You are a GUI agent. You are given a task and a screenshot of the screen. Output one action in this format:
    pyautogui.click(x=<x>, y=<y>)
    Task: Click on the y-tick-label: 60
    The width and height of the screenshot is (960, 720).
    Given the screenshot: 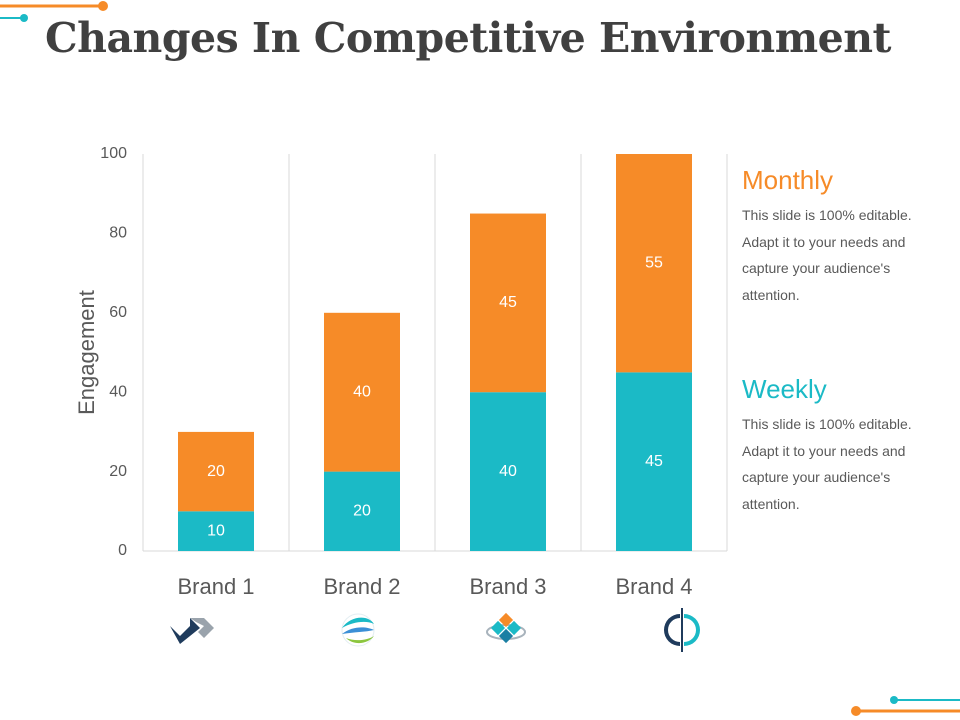 What is the action you would take?
    pyautogui.click(x=118, y=312)
    